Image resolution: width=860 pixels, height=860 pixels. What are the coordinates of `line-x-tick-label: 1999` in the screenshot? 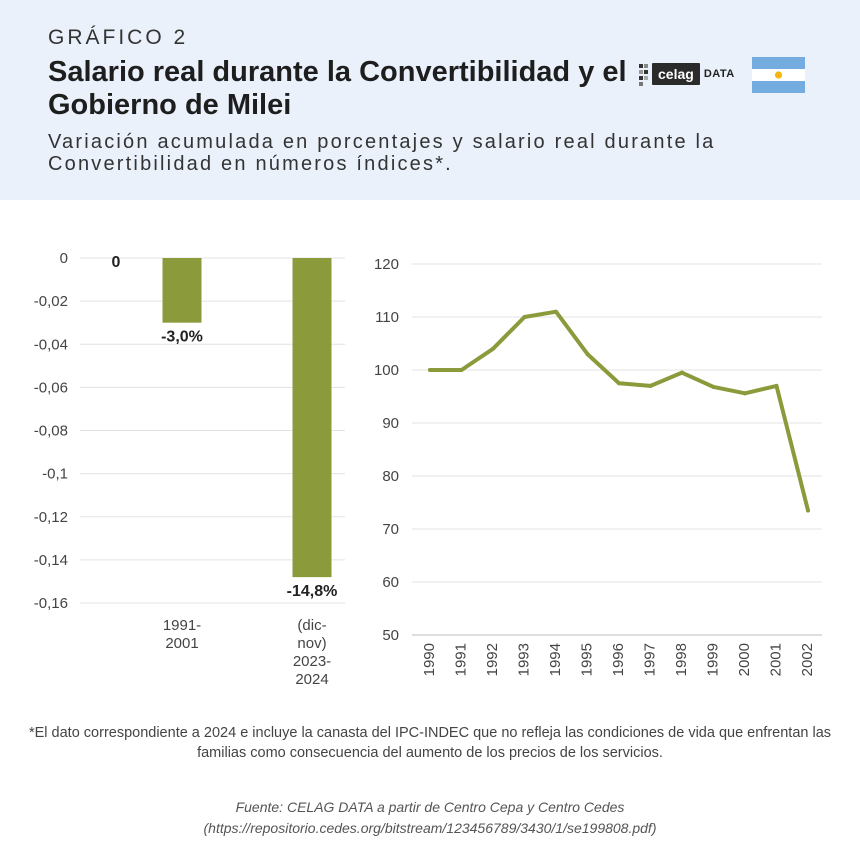 It's located at (712, 659).